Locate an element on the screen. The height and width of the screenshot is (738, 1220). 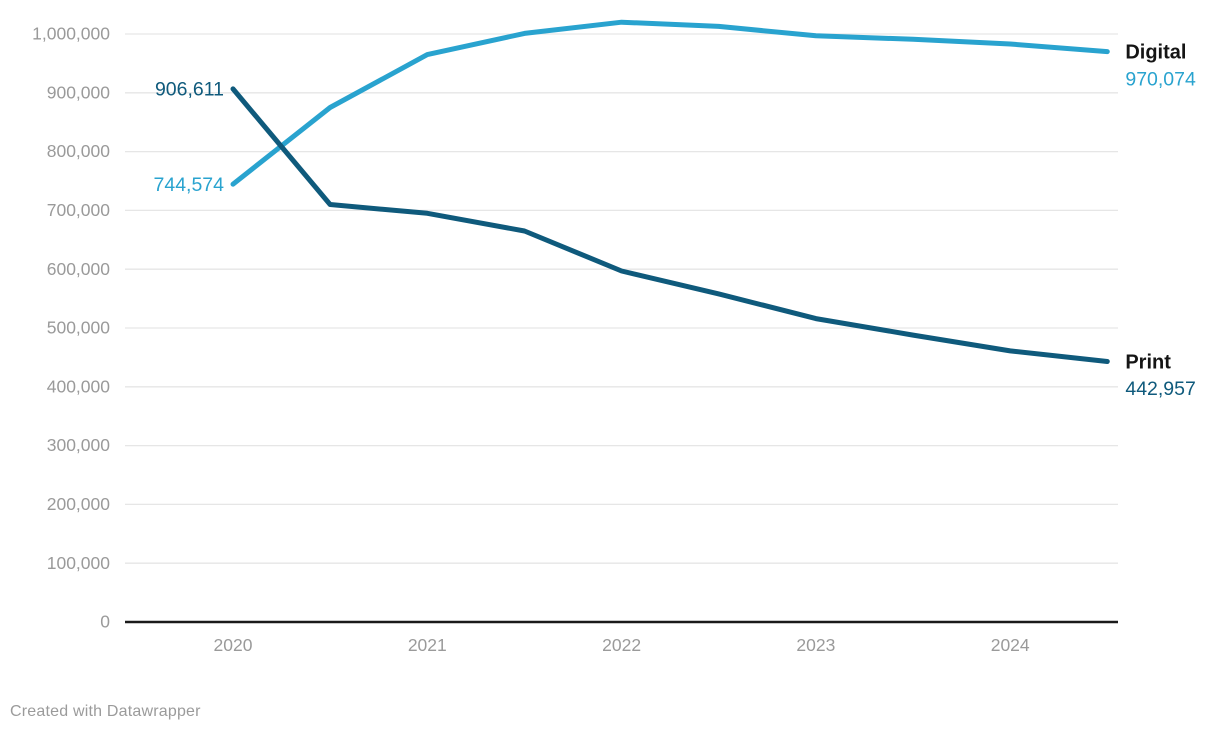
print-name-label: Print is located at coordinates (1148, 362).